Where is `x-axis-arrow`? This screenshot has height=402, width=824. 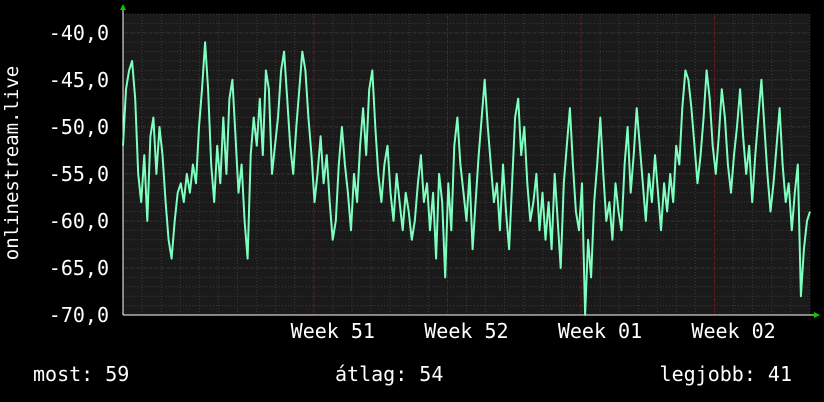 x-axis-arrow is located at coordinates (817, 315).